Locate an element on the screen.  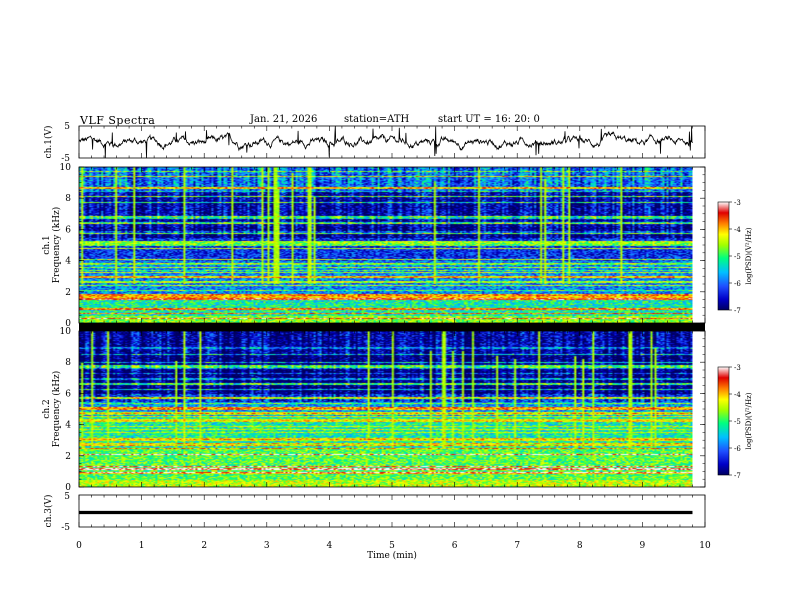
ch3-waveform-panel: 5 -5 ch.3(V) 0 1 2 3 4 5 6 7 8 9 10 Time (min) is located at coordinates (377, 526).